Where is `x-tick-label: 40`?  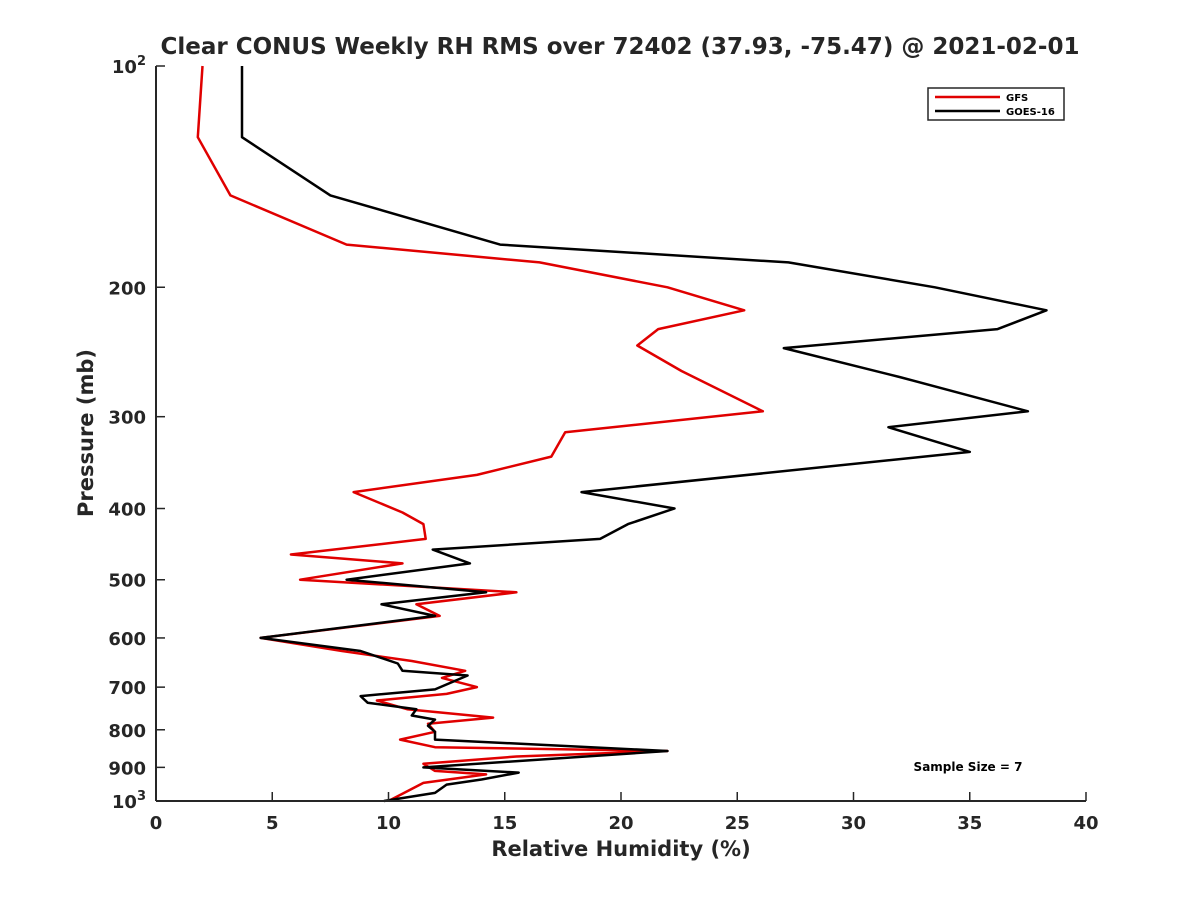
x-tick-label: 40 is located at coordinates (1085, 823).